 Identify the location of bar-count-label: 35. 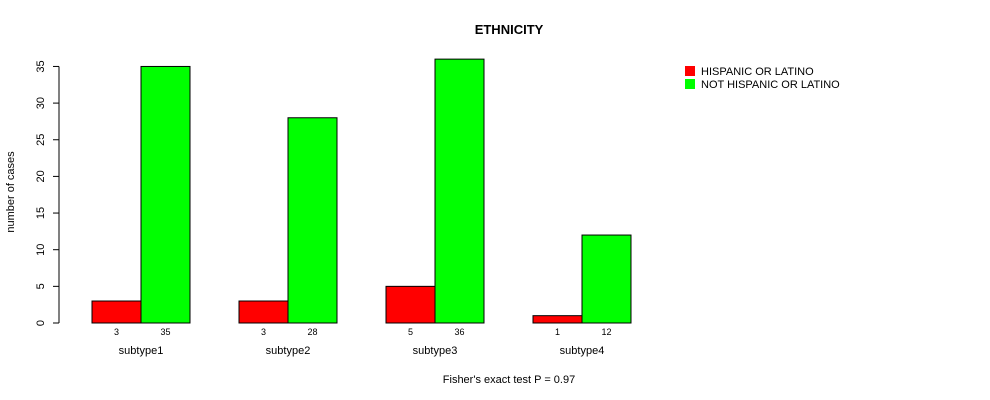
(165, 332).